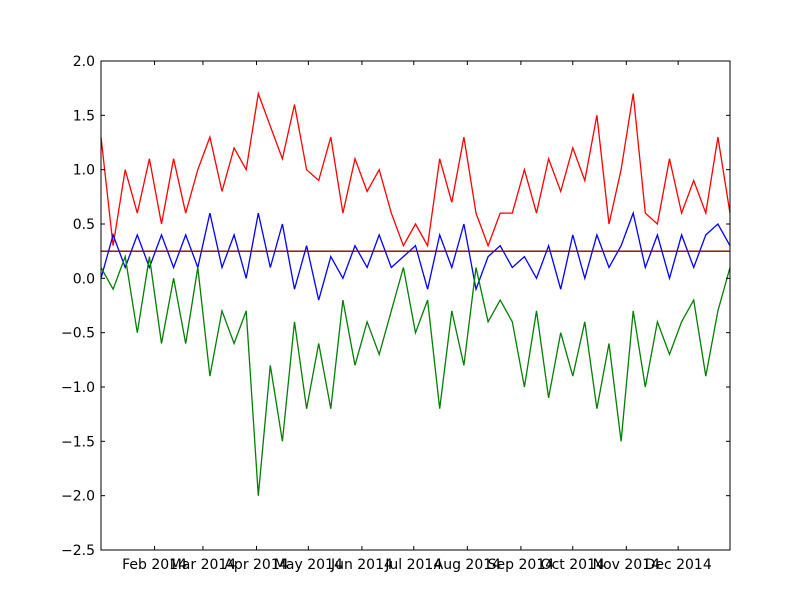  Describe the element at coordinates (78, 388) in the screenshot. I see `y-tick-label: −1.0` at that location.